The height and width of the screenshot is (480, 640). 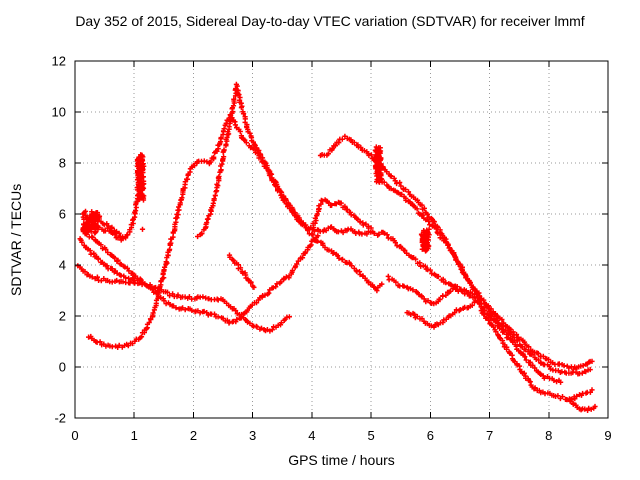 I want to click on series-fork-down, so click(x=582, y=405).